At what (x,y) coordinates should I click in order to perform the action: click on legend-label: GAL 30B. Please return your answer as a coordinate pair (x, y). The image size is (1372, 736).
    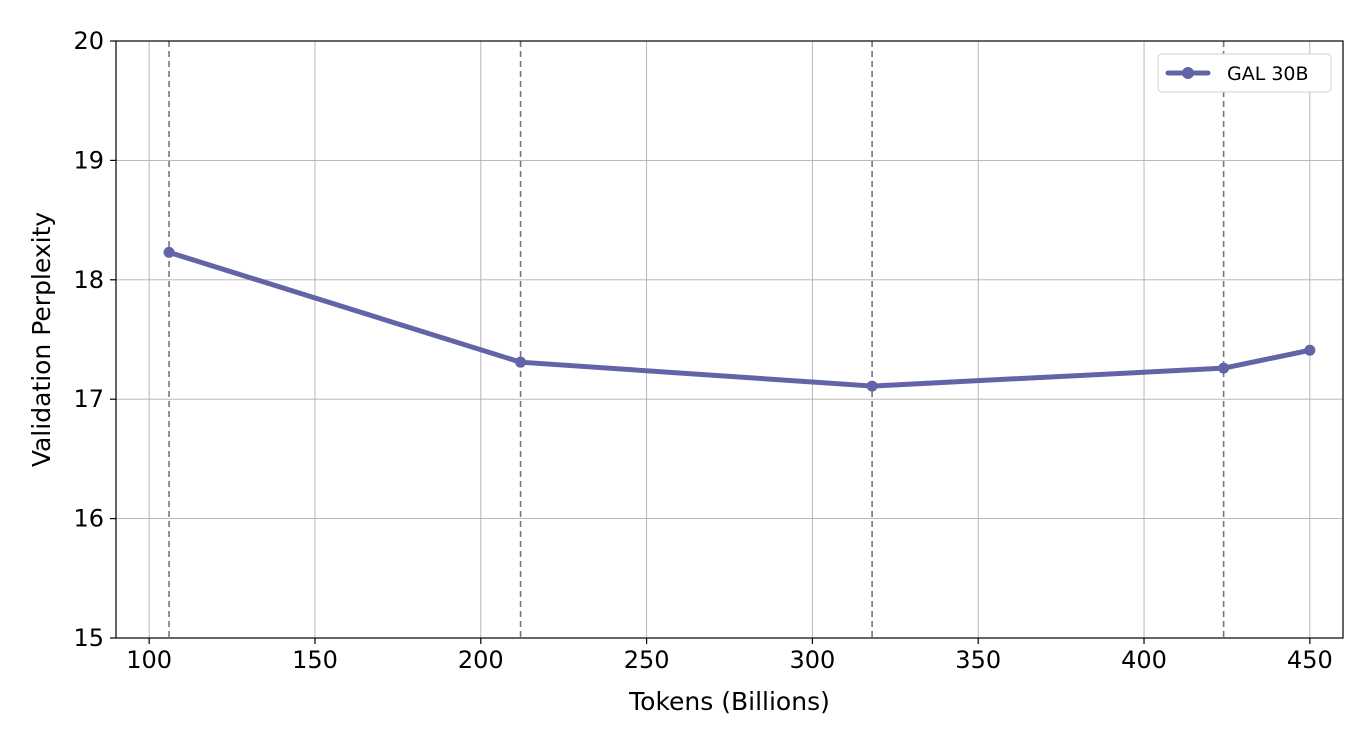
    Looking at the image, I should click on (1268, 74).